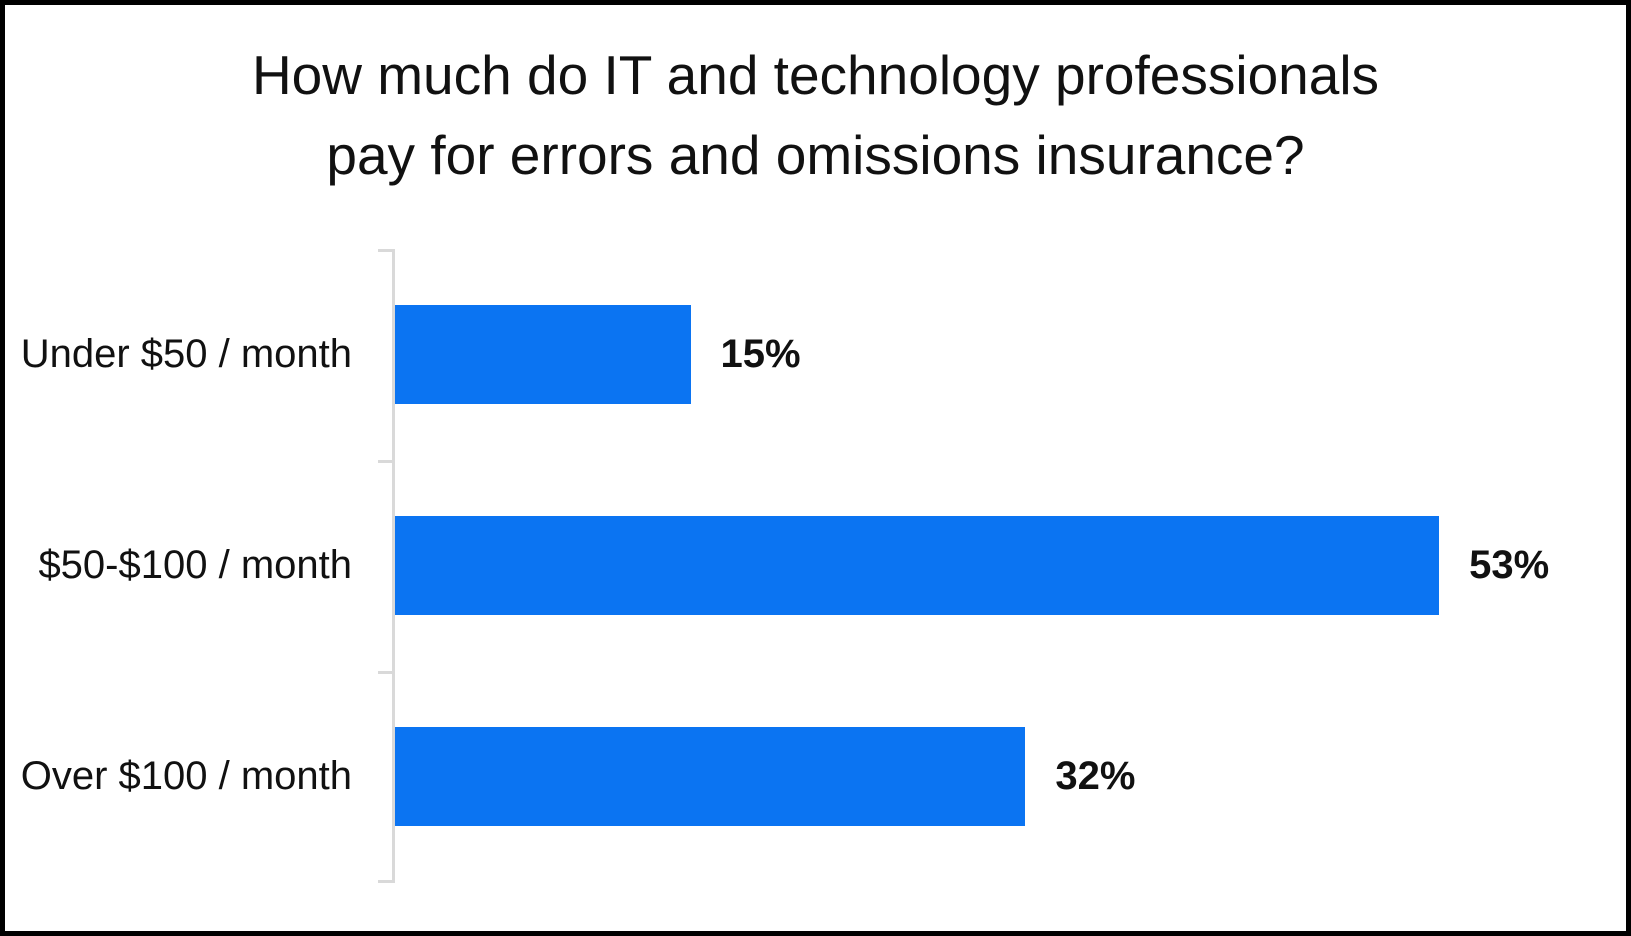 The height and width of the screenshot is (936, 1631). What do you see at coordinates (186, 354) in the screenshot?
I see `category-label-under-50: Under $50 / month` at bounding box center [186, 354].